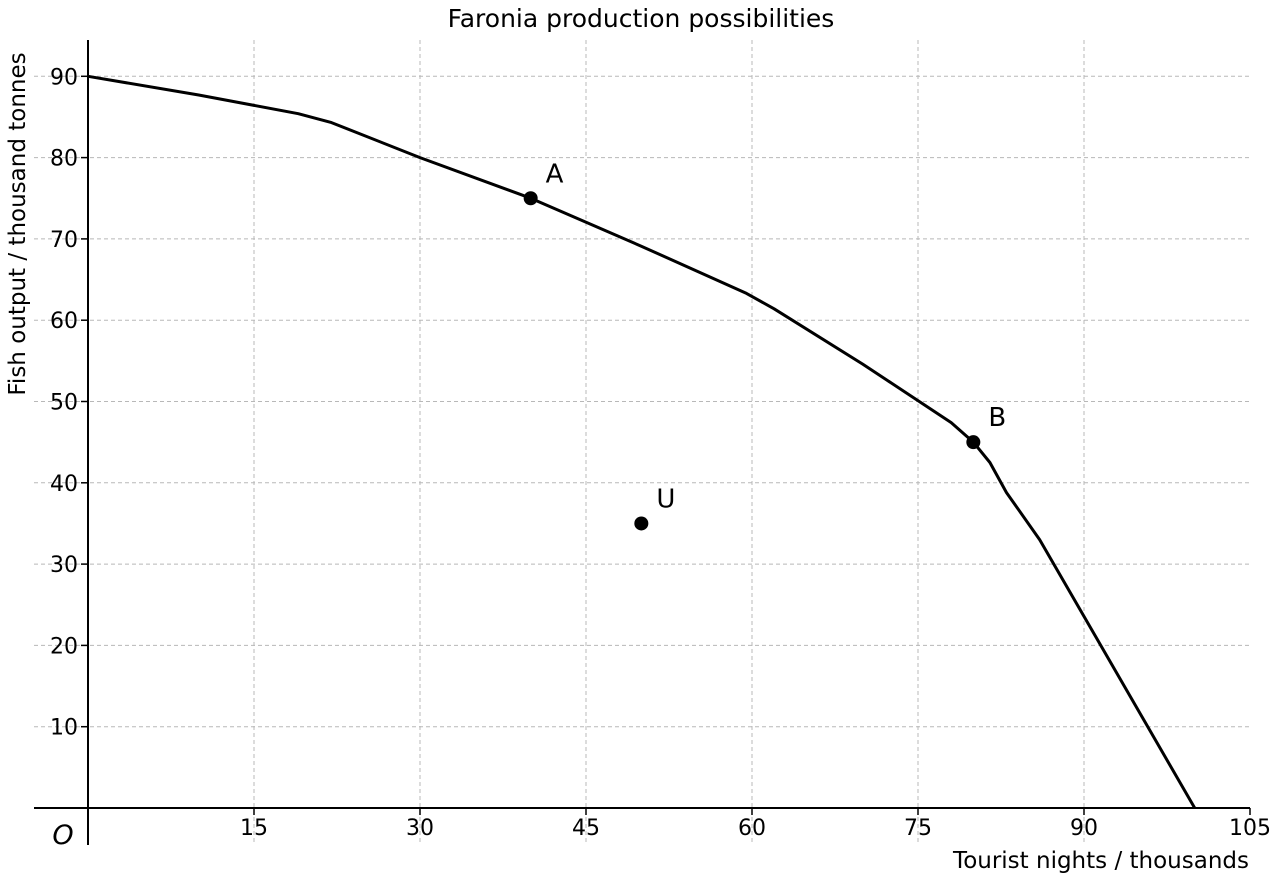  What do you see at coordinates (1100, 861) in the screenshot?
I see `x-axis-label: Tourist nights / thousands` at bounding box center [1100, 861].